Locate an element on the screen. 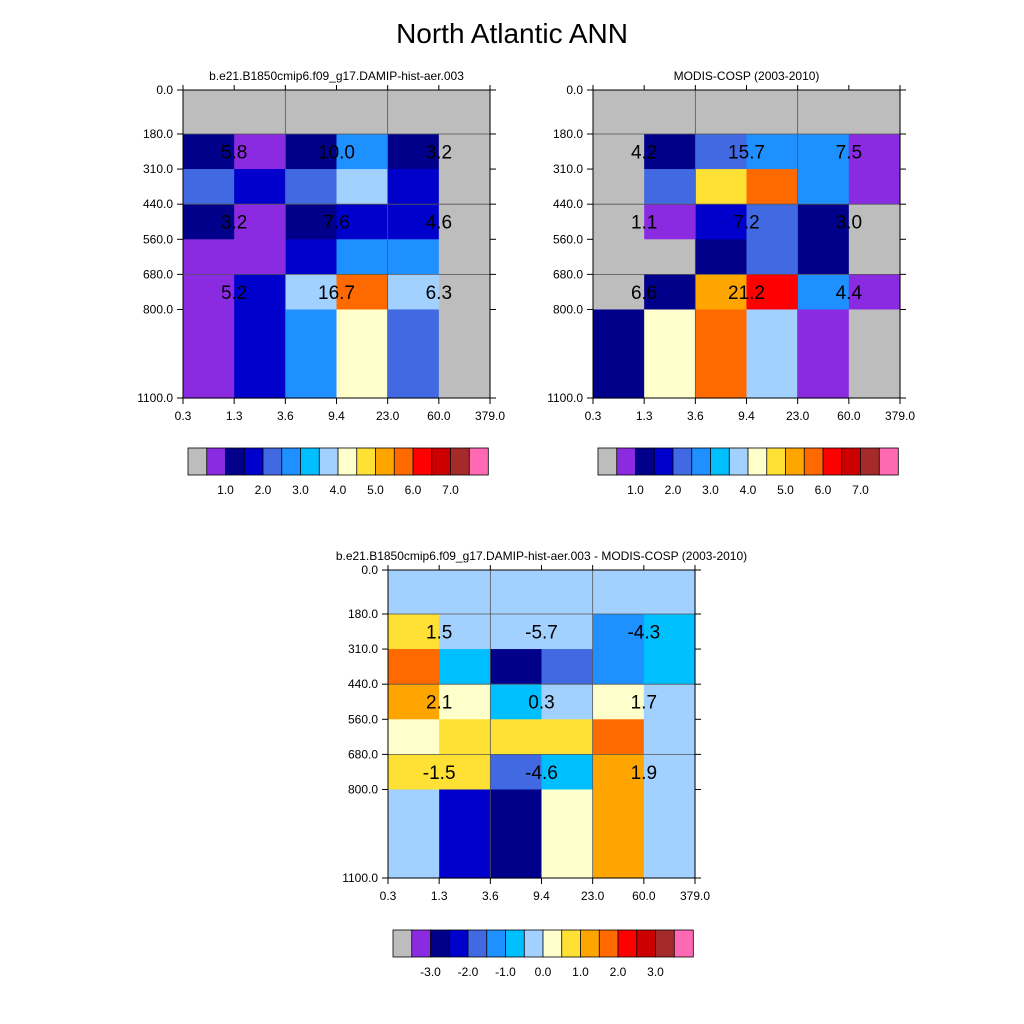  model-cell-value-label: 5.2 is located at coordinates (234, 293).